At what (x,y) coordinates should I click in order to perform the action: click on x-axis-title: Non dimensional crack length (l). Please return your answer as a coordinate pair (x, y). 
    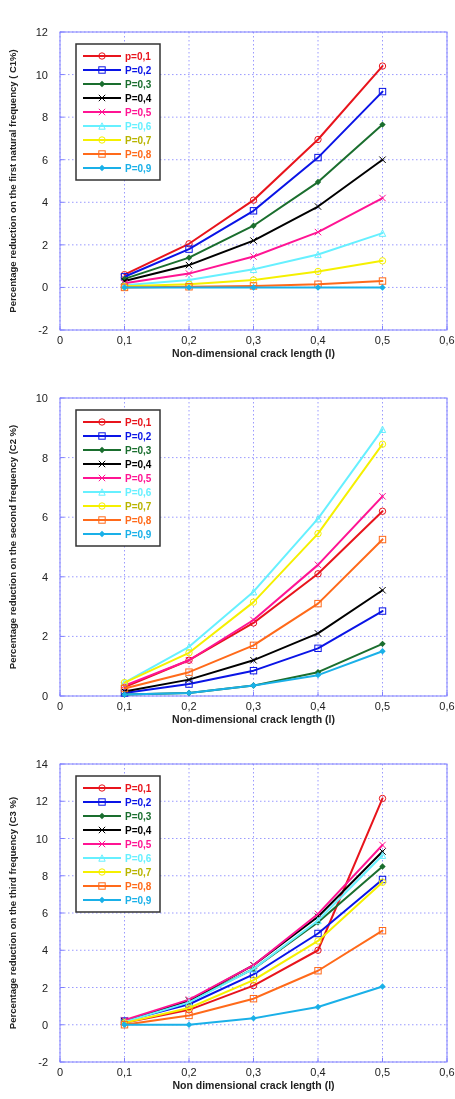
    Looking at the image, I should click on (253, 1085).